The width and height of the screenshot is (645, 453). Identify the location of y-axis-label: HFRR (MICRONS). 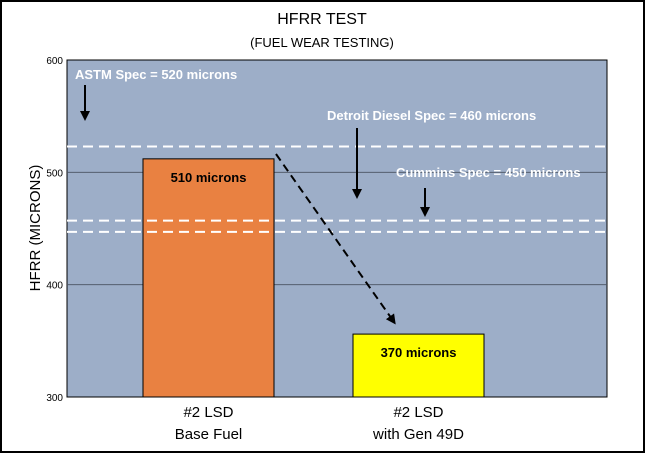
(35, 228).